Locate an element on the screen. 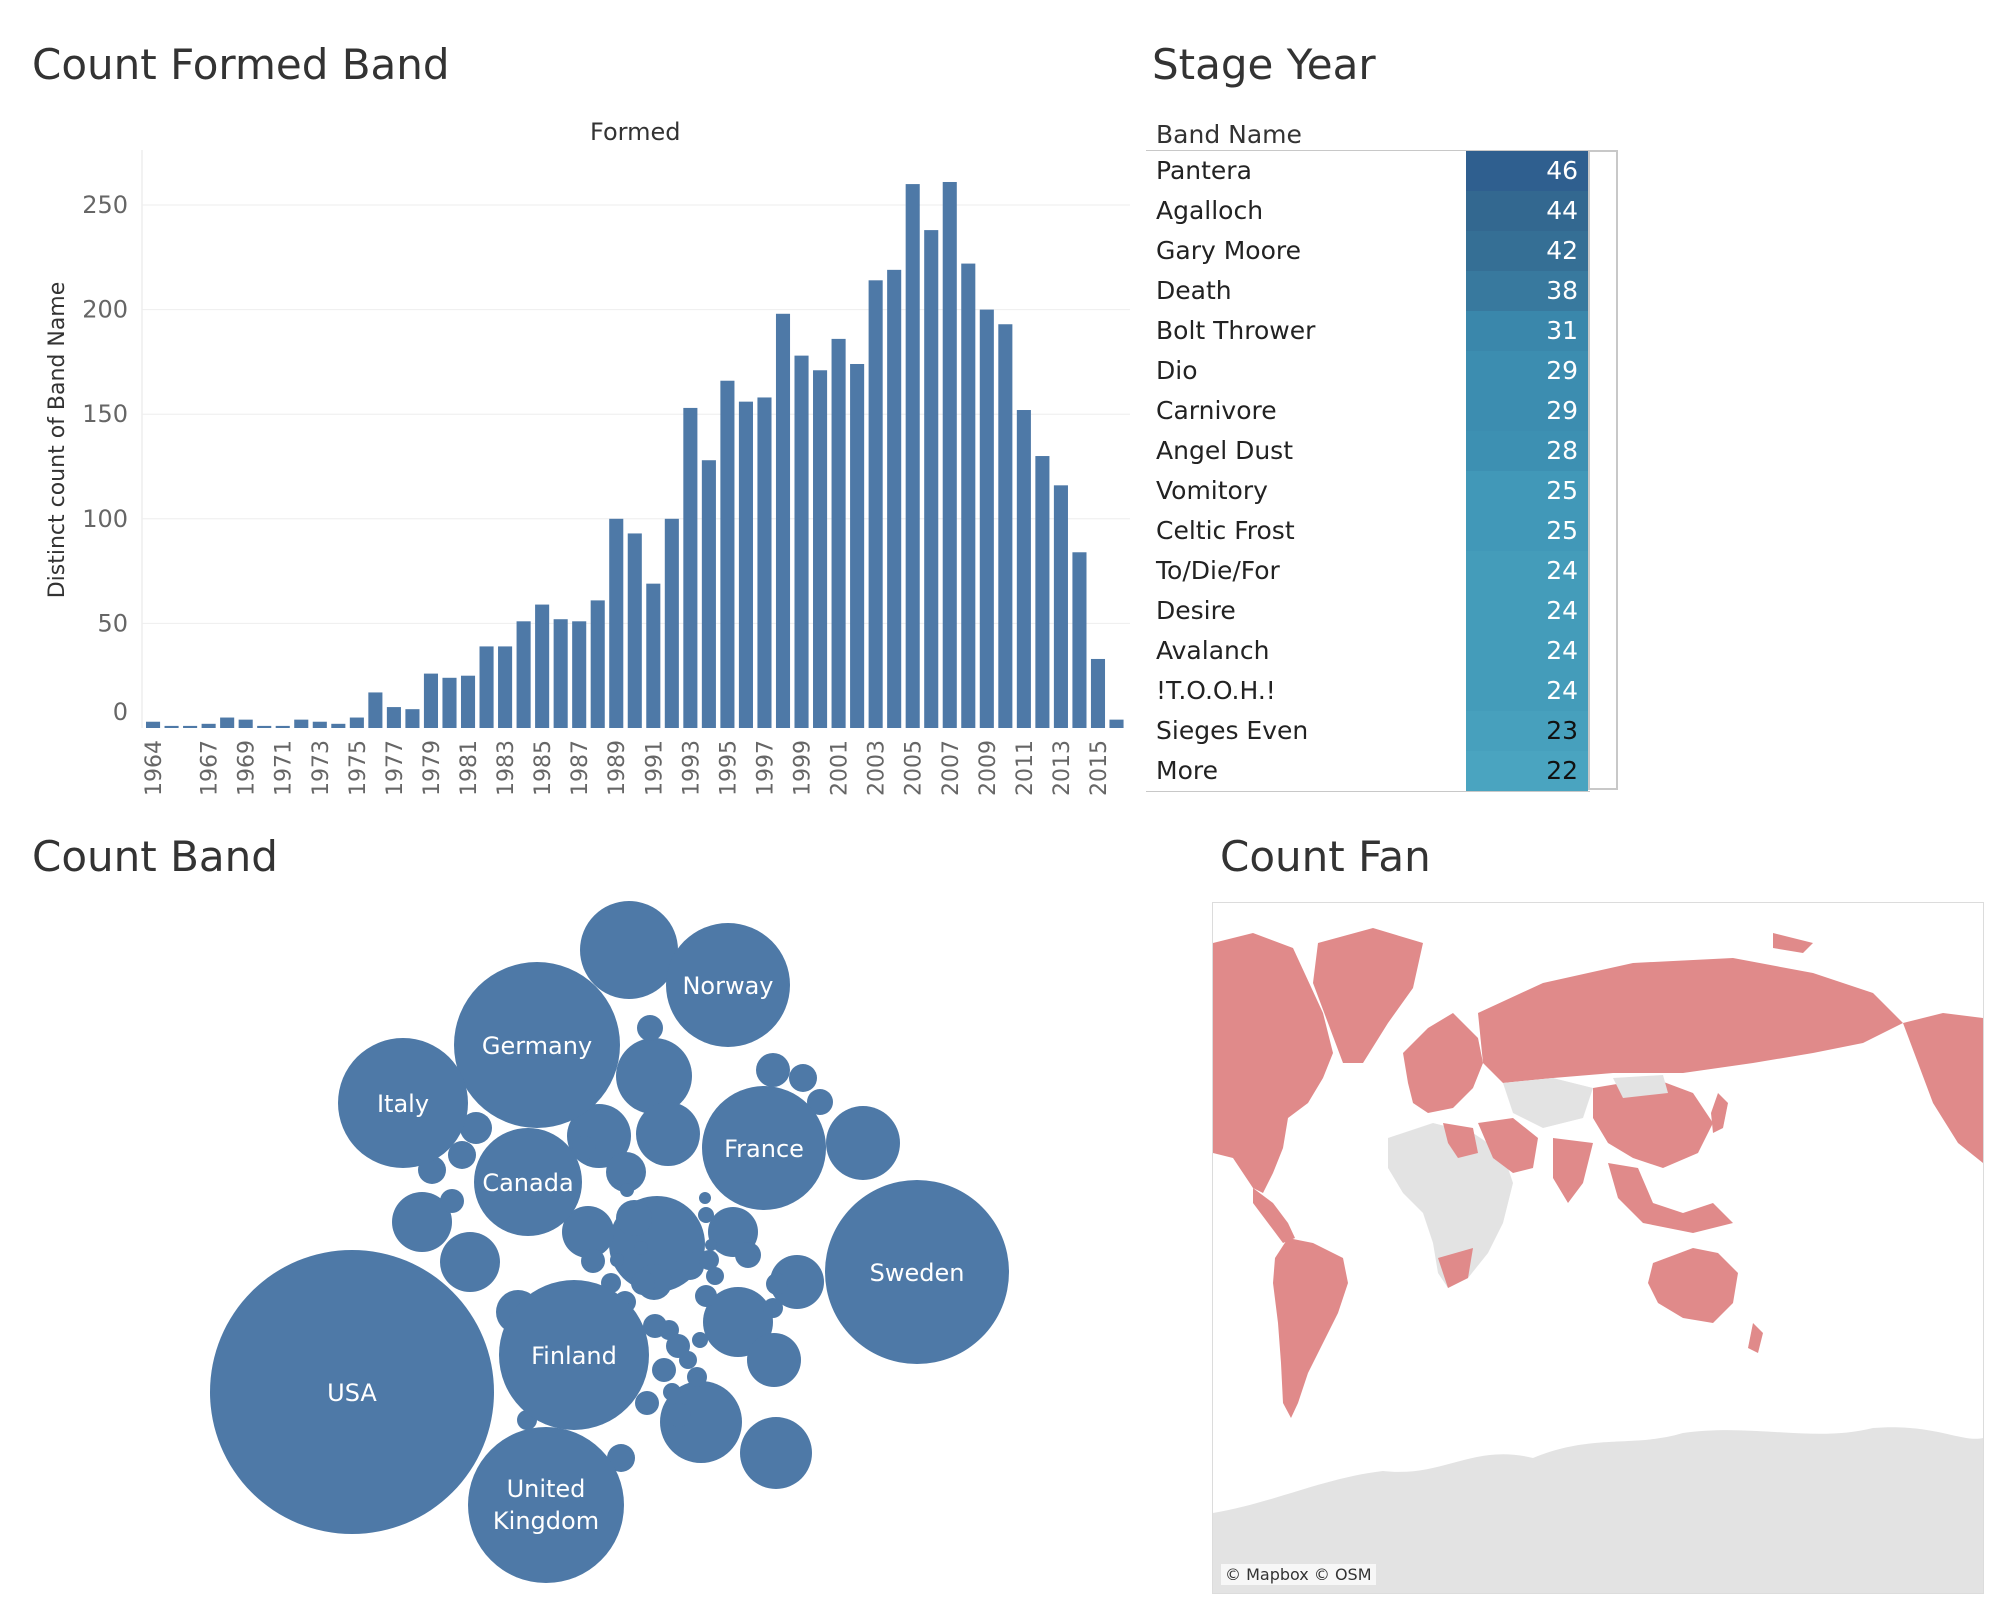 Image resolution: width=2000 pixels, height=1600 pixels. table-row: Agalloch 44 is located at coordinates (1366, 211).